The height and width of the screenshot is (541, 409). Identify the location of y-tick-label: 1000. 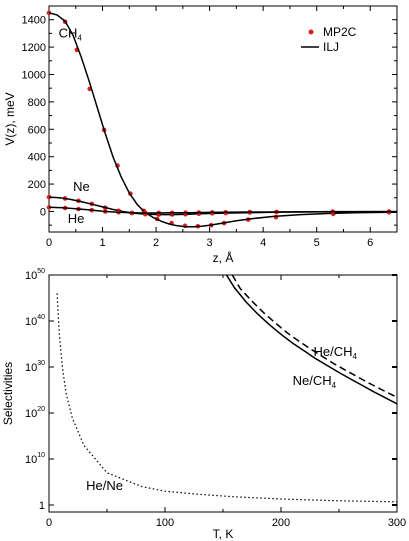
(34, 75).